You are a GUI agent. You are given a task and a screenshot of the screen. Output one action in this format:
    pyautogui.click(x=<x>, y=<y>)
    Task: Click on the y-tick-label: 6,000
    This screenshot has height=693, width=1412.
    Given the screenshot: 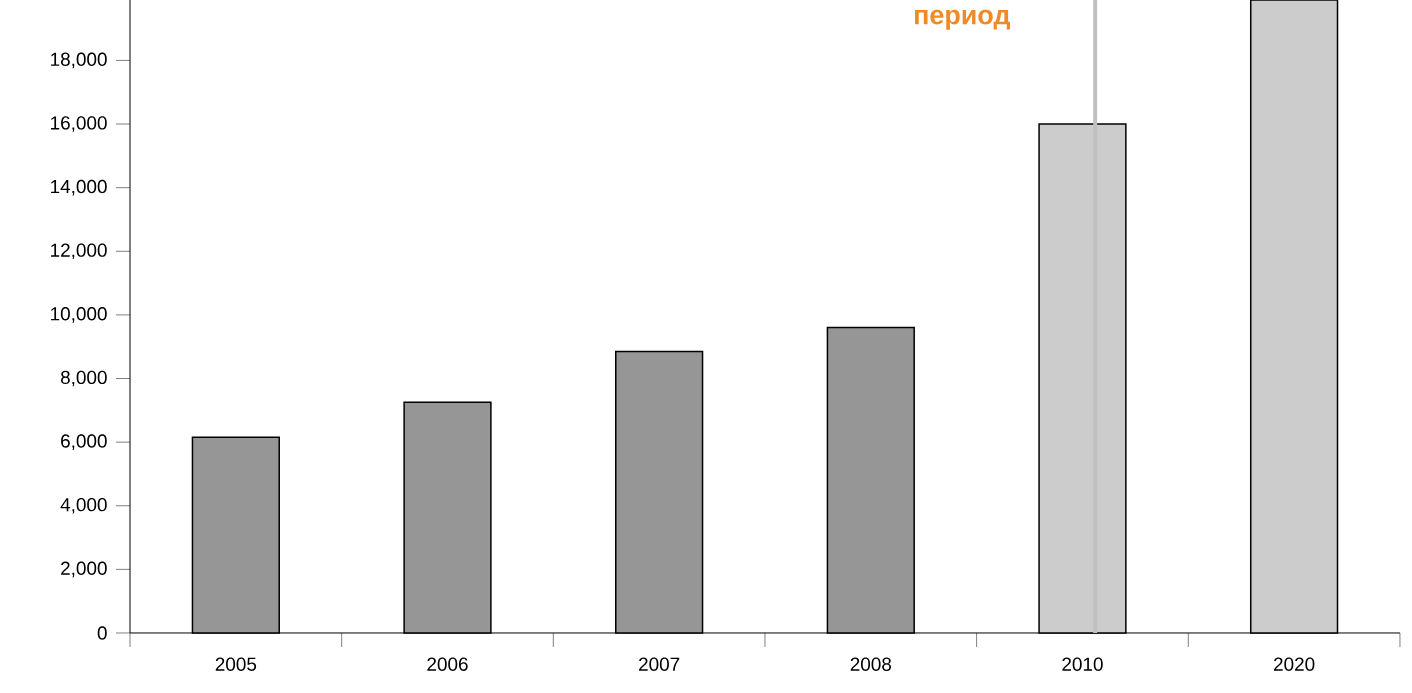 What is the action you would take?
    pyautogui.click(x=84, y=442)
    